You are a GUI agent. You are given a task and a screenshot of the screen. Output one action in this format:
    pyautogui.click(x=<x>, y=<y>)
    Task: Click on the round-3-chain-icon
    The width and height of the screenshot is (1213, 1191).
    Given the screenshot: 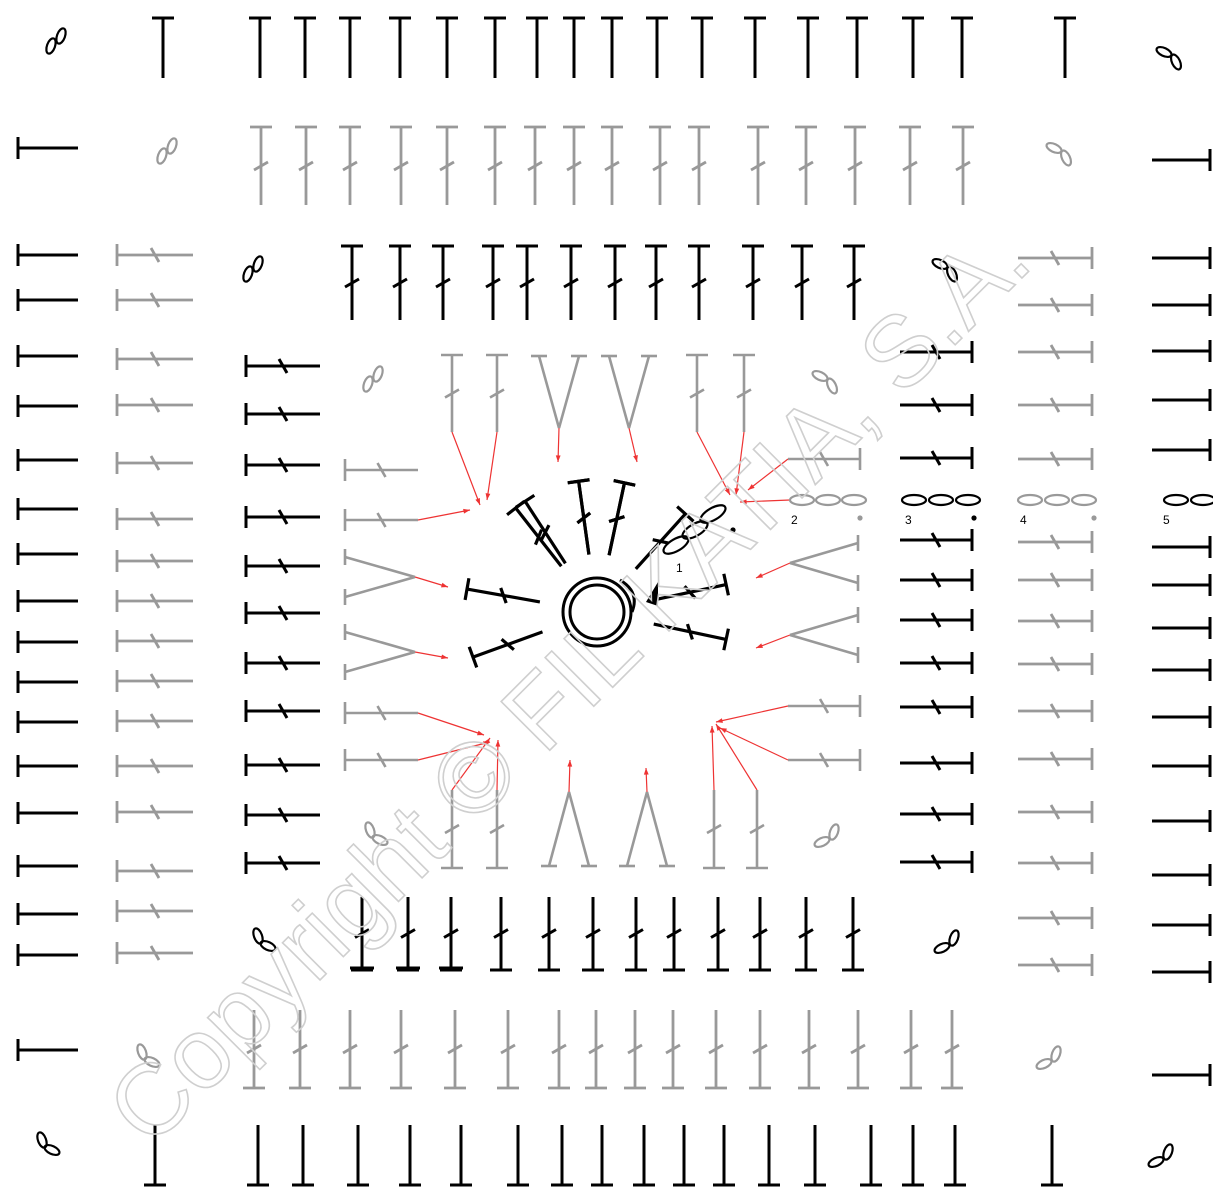 What is the action you would take?
    pyautogui.click(x=914, y=500)
    